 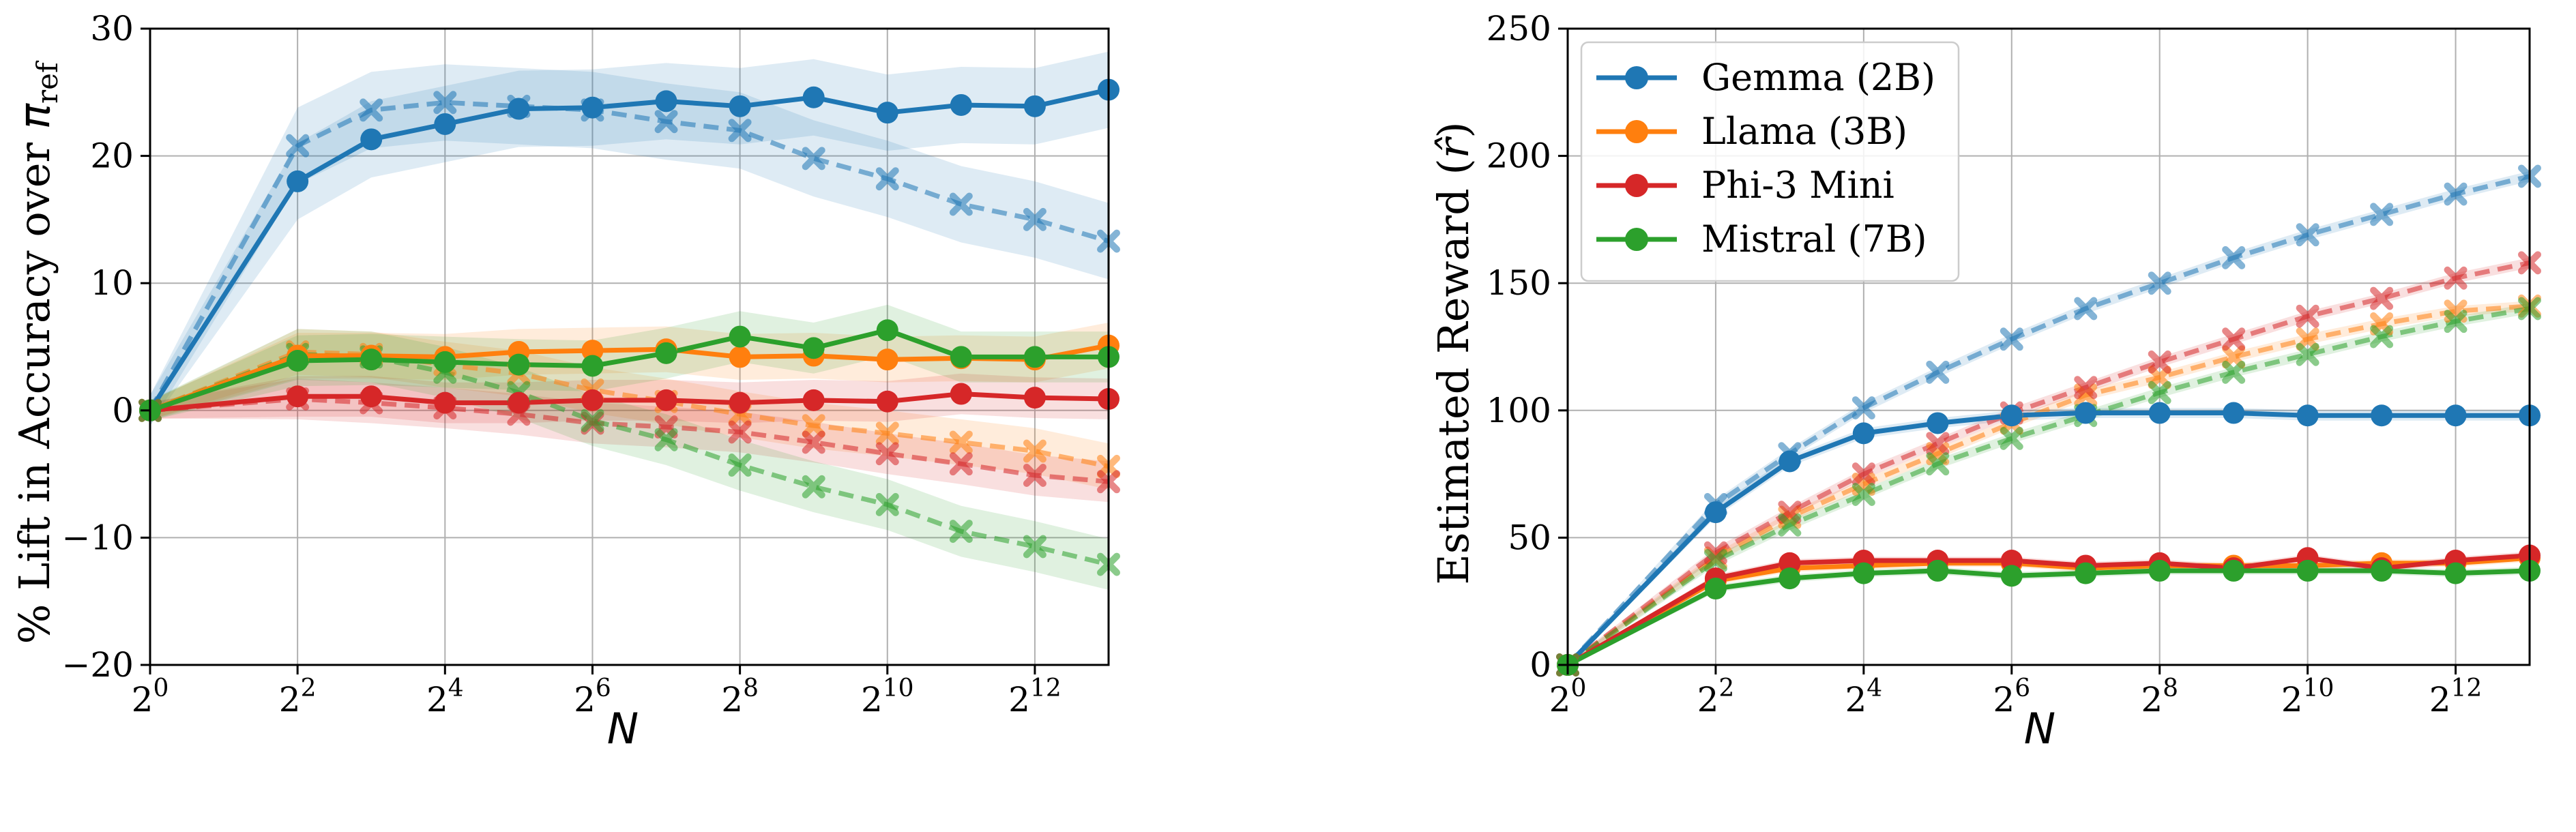 I want to click on y-axis-label-close: ), so click(x=1453, y=129).